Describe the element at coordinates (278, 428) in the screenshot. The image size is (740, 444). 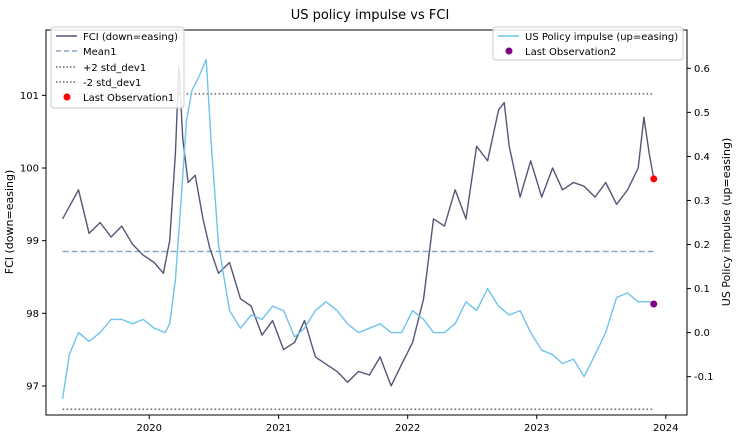
I see `x-tick-label-1: 2021` at that location.